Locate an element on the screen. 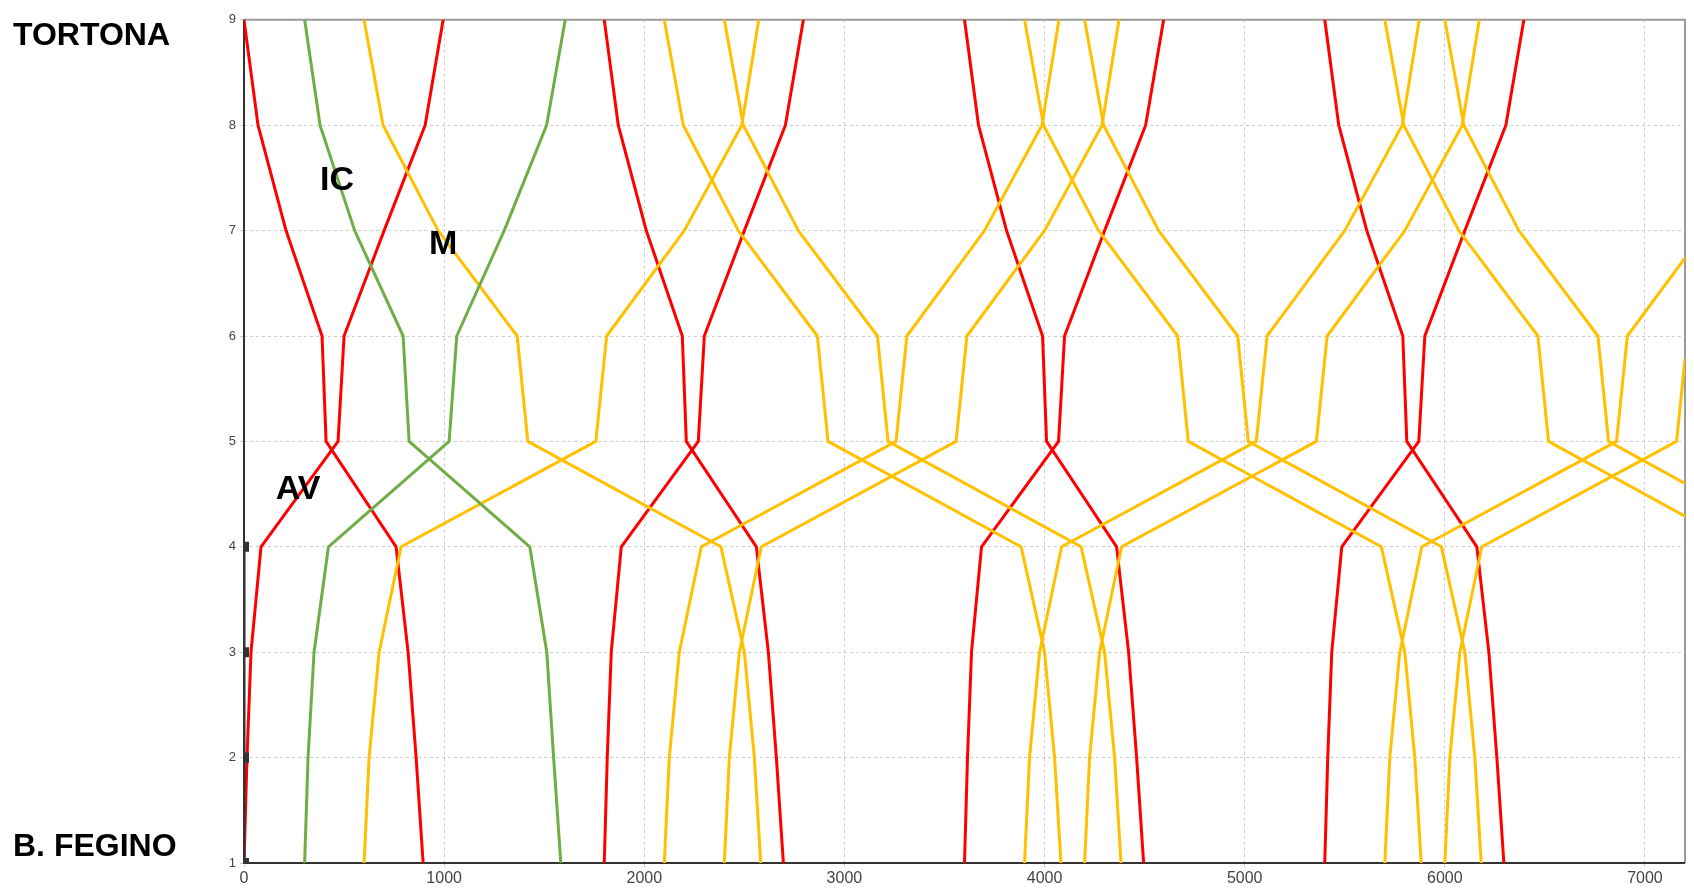 This screenshot has height=896, width=1694. x-tick-label: 5000 is located at coordinates (1244, 878).